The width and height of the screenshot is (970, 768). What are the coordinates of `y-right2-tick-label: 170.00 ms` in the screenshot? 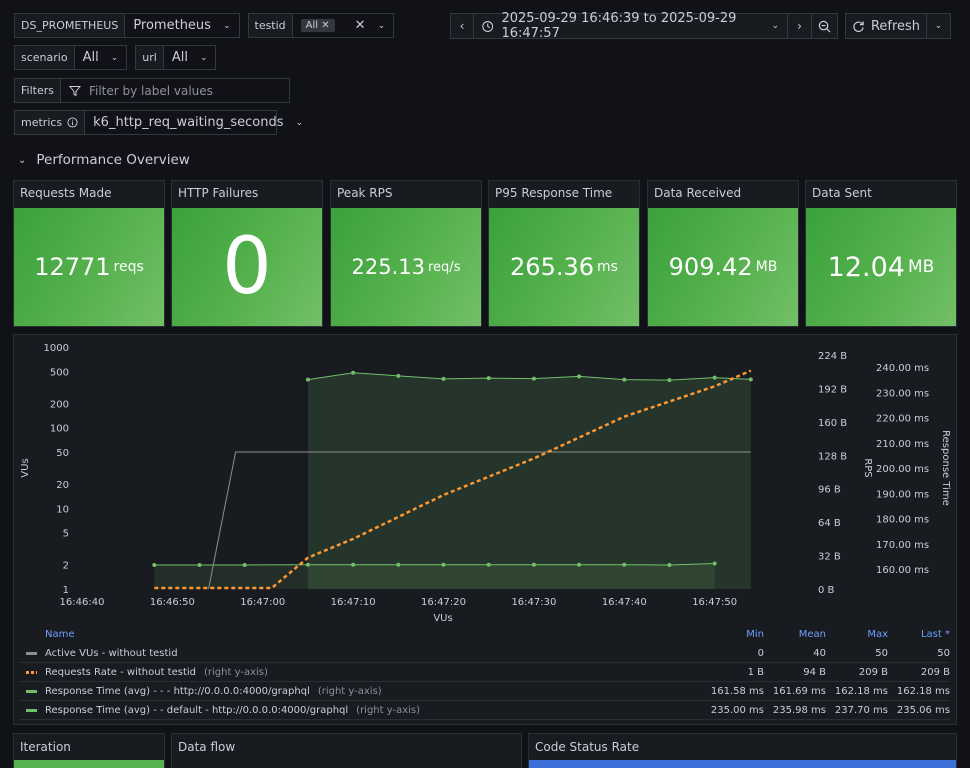 It's located at (902, 545).